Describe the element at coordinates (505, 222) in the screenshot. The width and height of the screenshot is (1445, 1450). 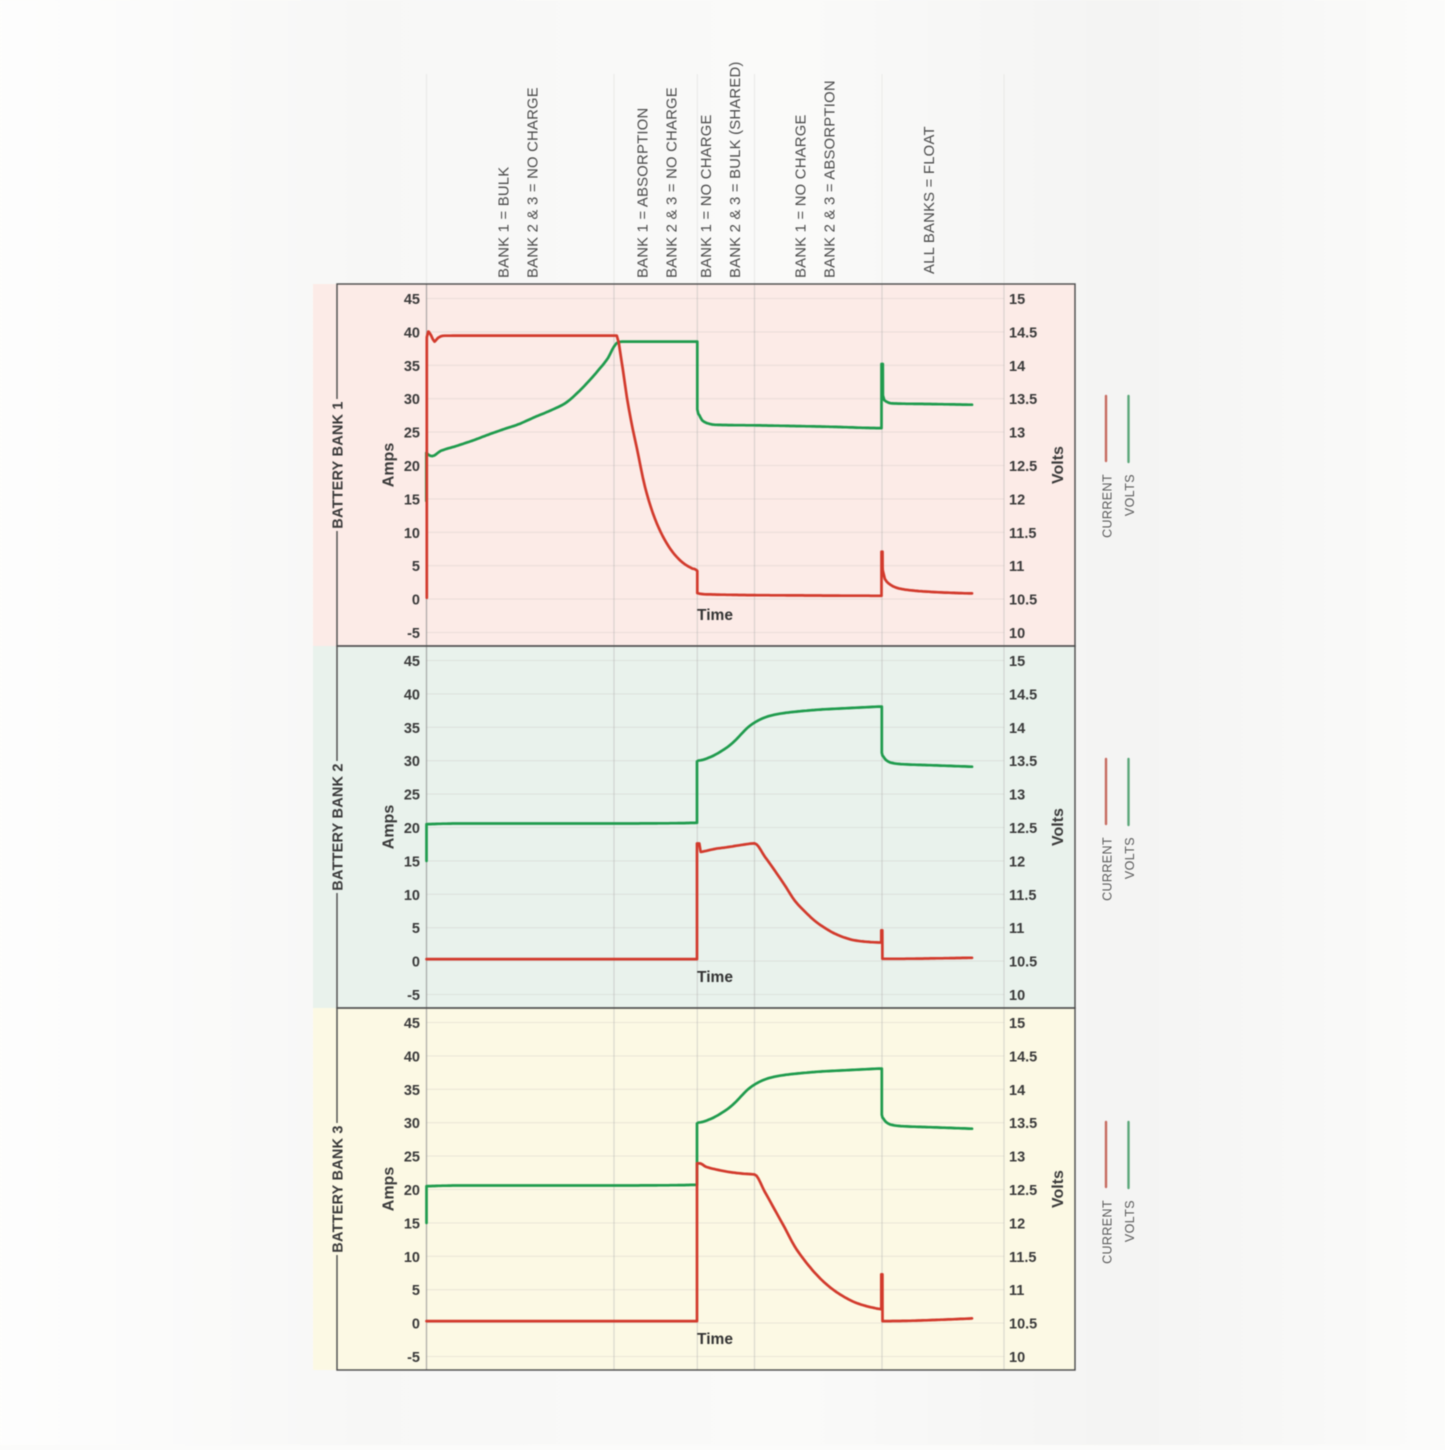
I see `svg-text: BANK 1 = BULK` at that location.